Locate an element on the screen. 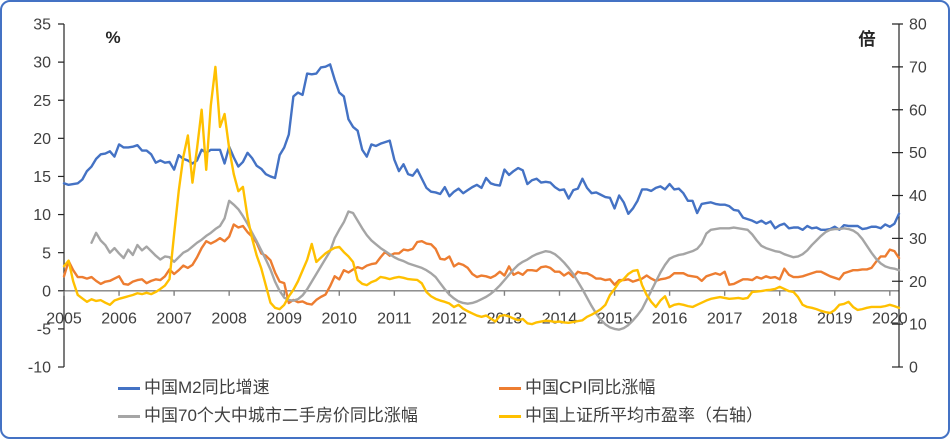 This screenshot has height=439, width=950. x-axis-tick-label: 2005 is located at coordinates (64, 319).